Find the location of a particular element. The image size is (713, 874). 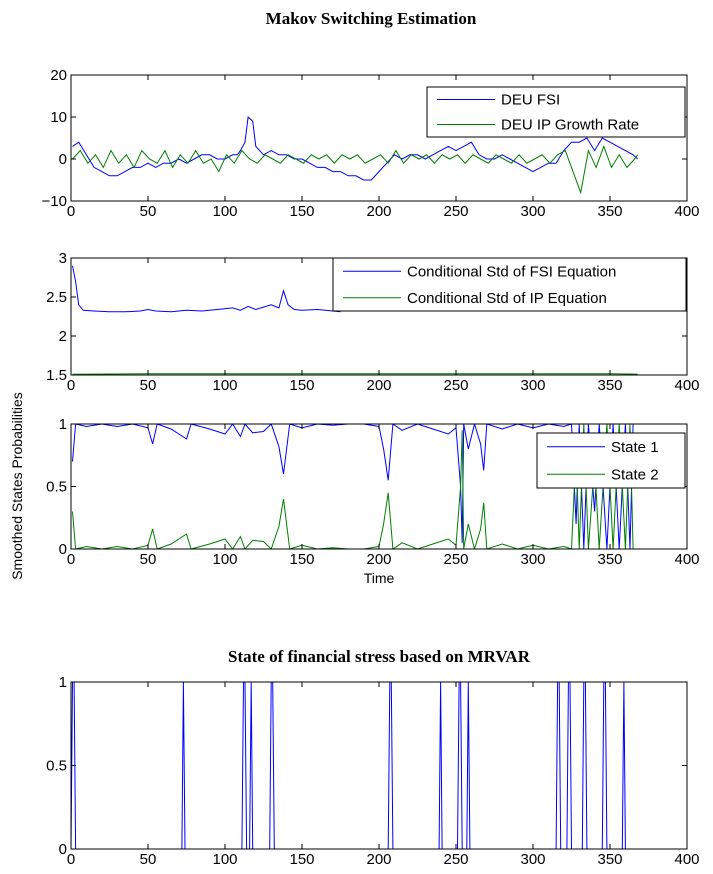

y-tick-label: 2 is located at coordinates (63, 336).